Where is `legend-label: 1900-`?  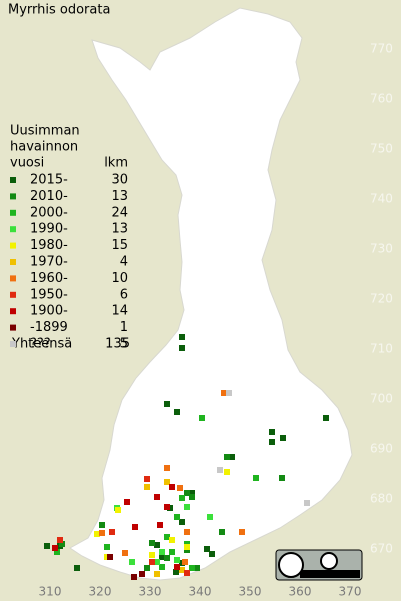 legend-label: 1900- is located at coordinates (49, 311).